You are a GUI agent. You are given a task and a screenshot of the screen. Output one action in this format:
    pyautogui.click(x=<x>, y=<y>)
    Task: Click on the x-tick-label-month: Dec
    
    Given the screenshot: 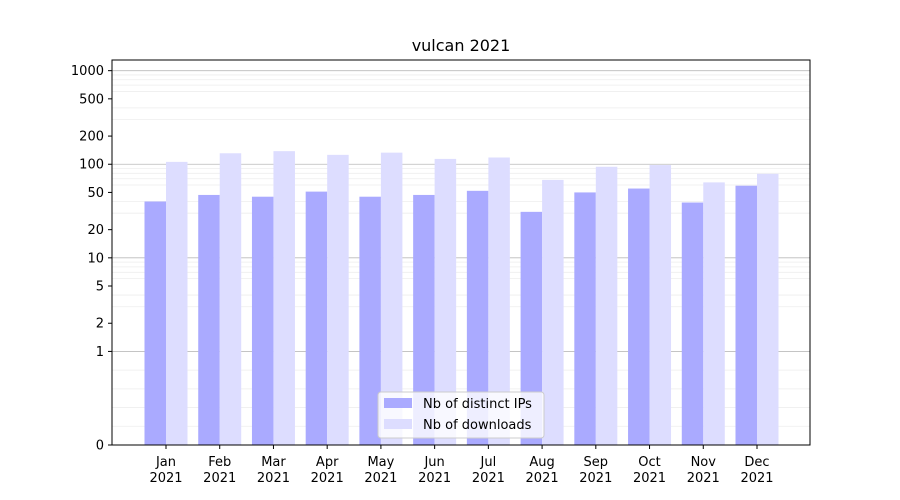 What is the action you would take?
    pyautogui.click(x=756, y=462)
    